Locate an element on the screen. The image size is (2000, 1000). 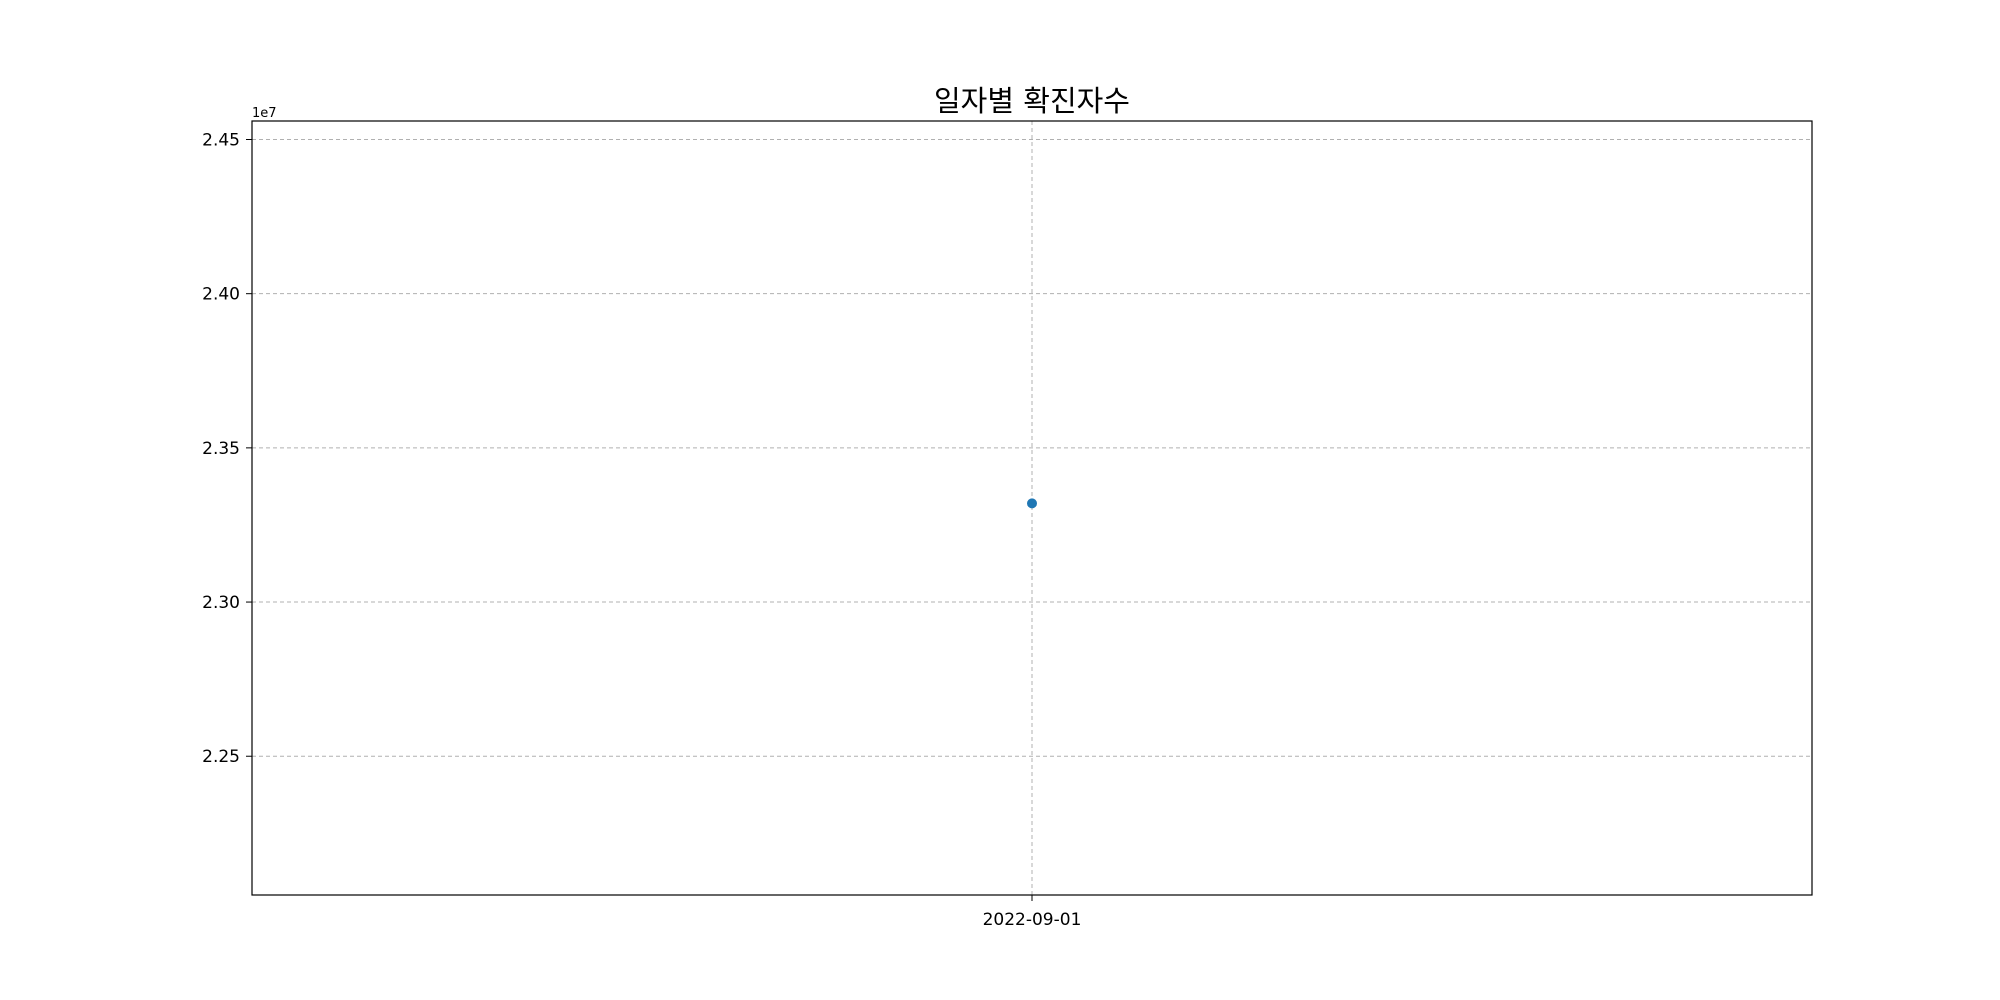
y-tick-label: 2.35 is located at coordinates (221, 449).